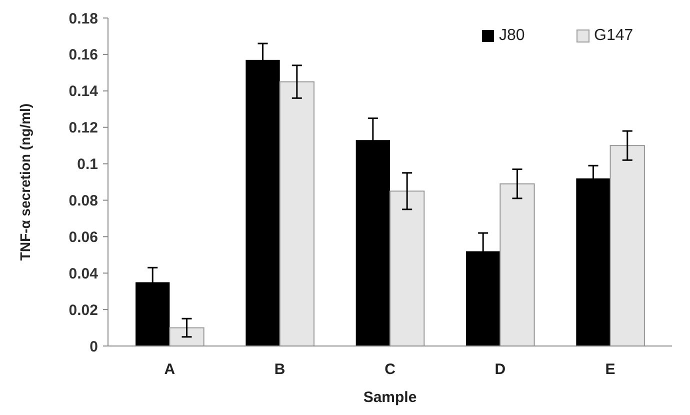  I want to click on x-tick-label: A, so click(170, 369).